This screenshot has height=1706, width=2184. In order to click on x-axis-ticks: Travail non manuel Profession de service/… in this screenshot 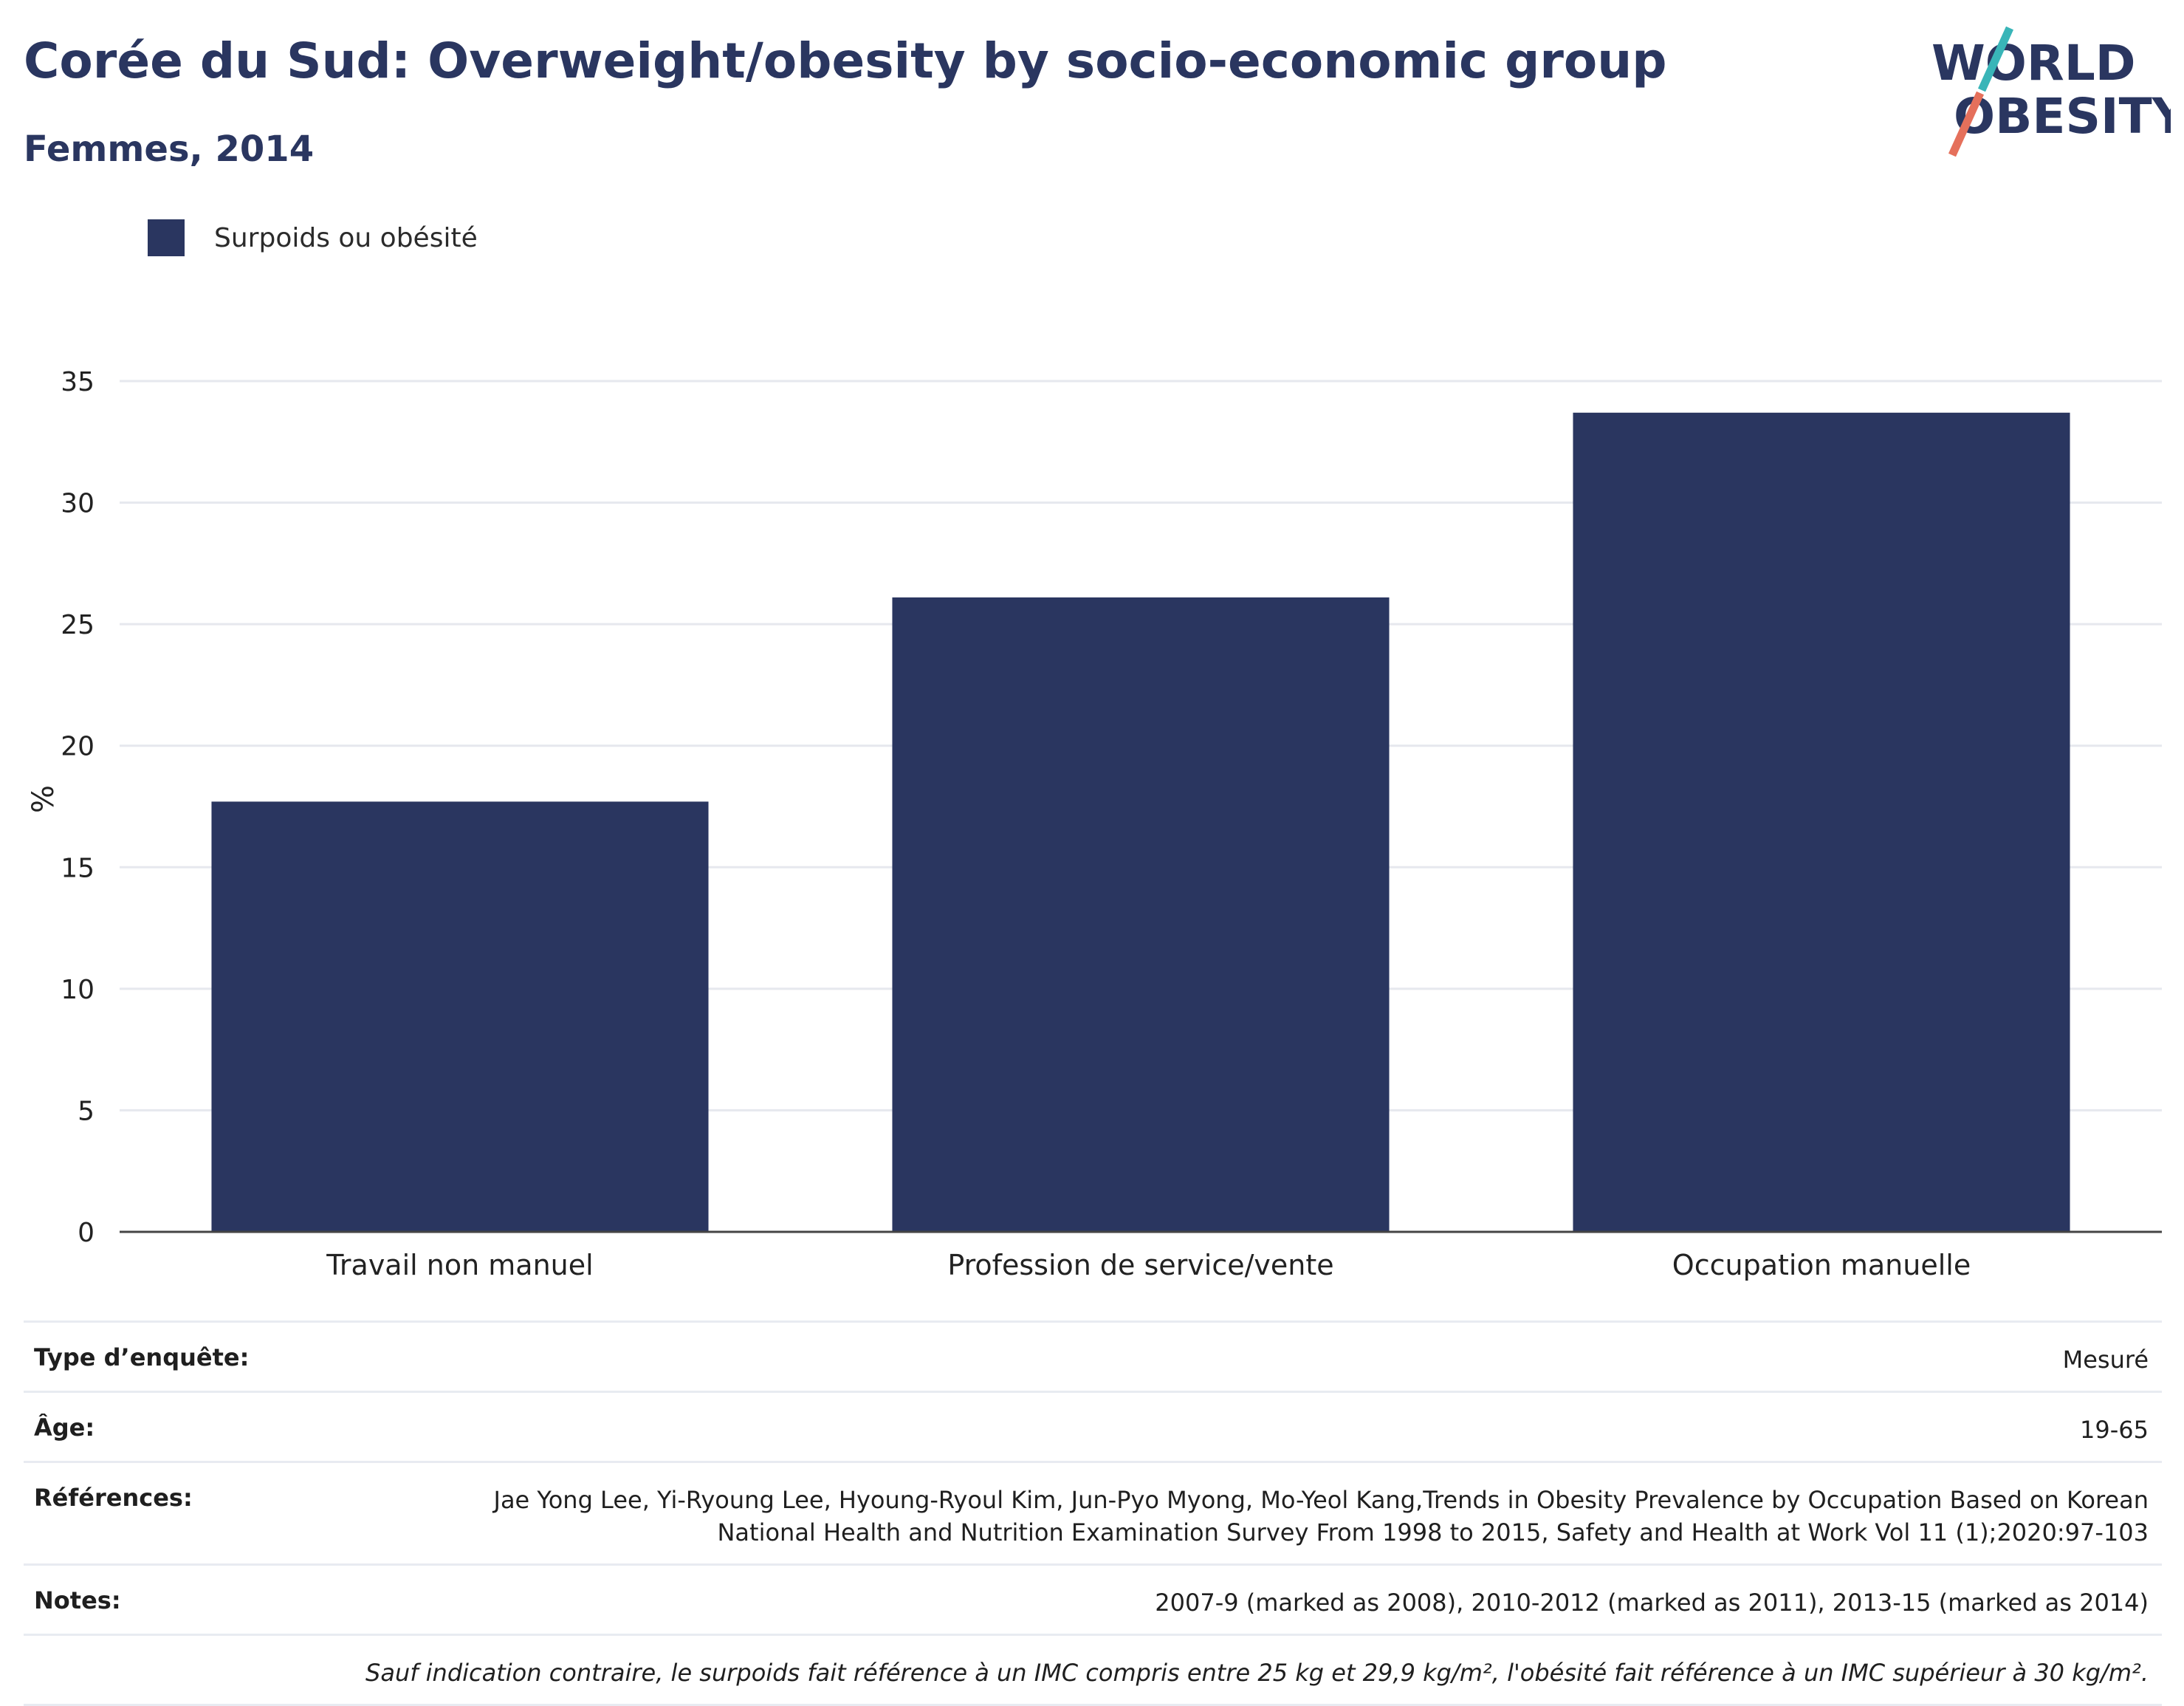, I will do `click(1149, 1265)`.